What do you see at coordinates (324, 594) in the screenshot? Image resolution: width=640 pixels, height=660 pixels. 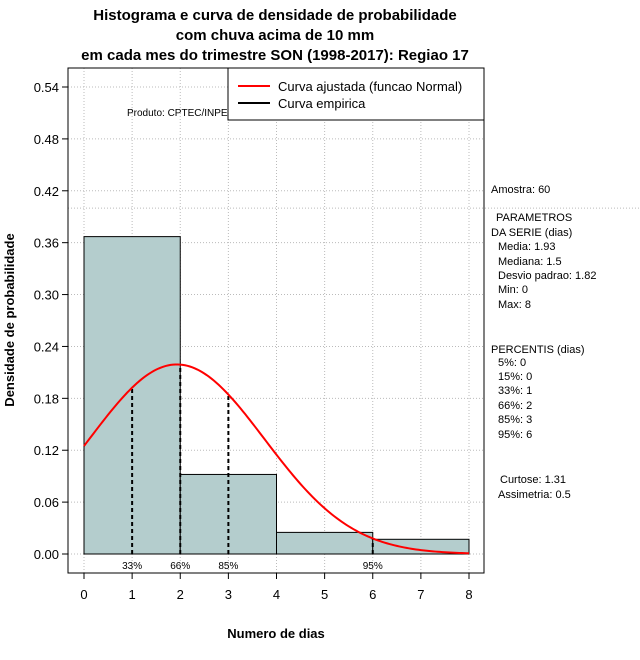 I see `x-tick-label: 5` at bounding box center [324, 594].